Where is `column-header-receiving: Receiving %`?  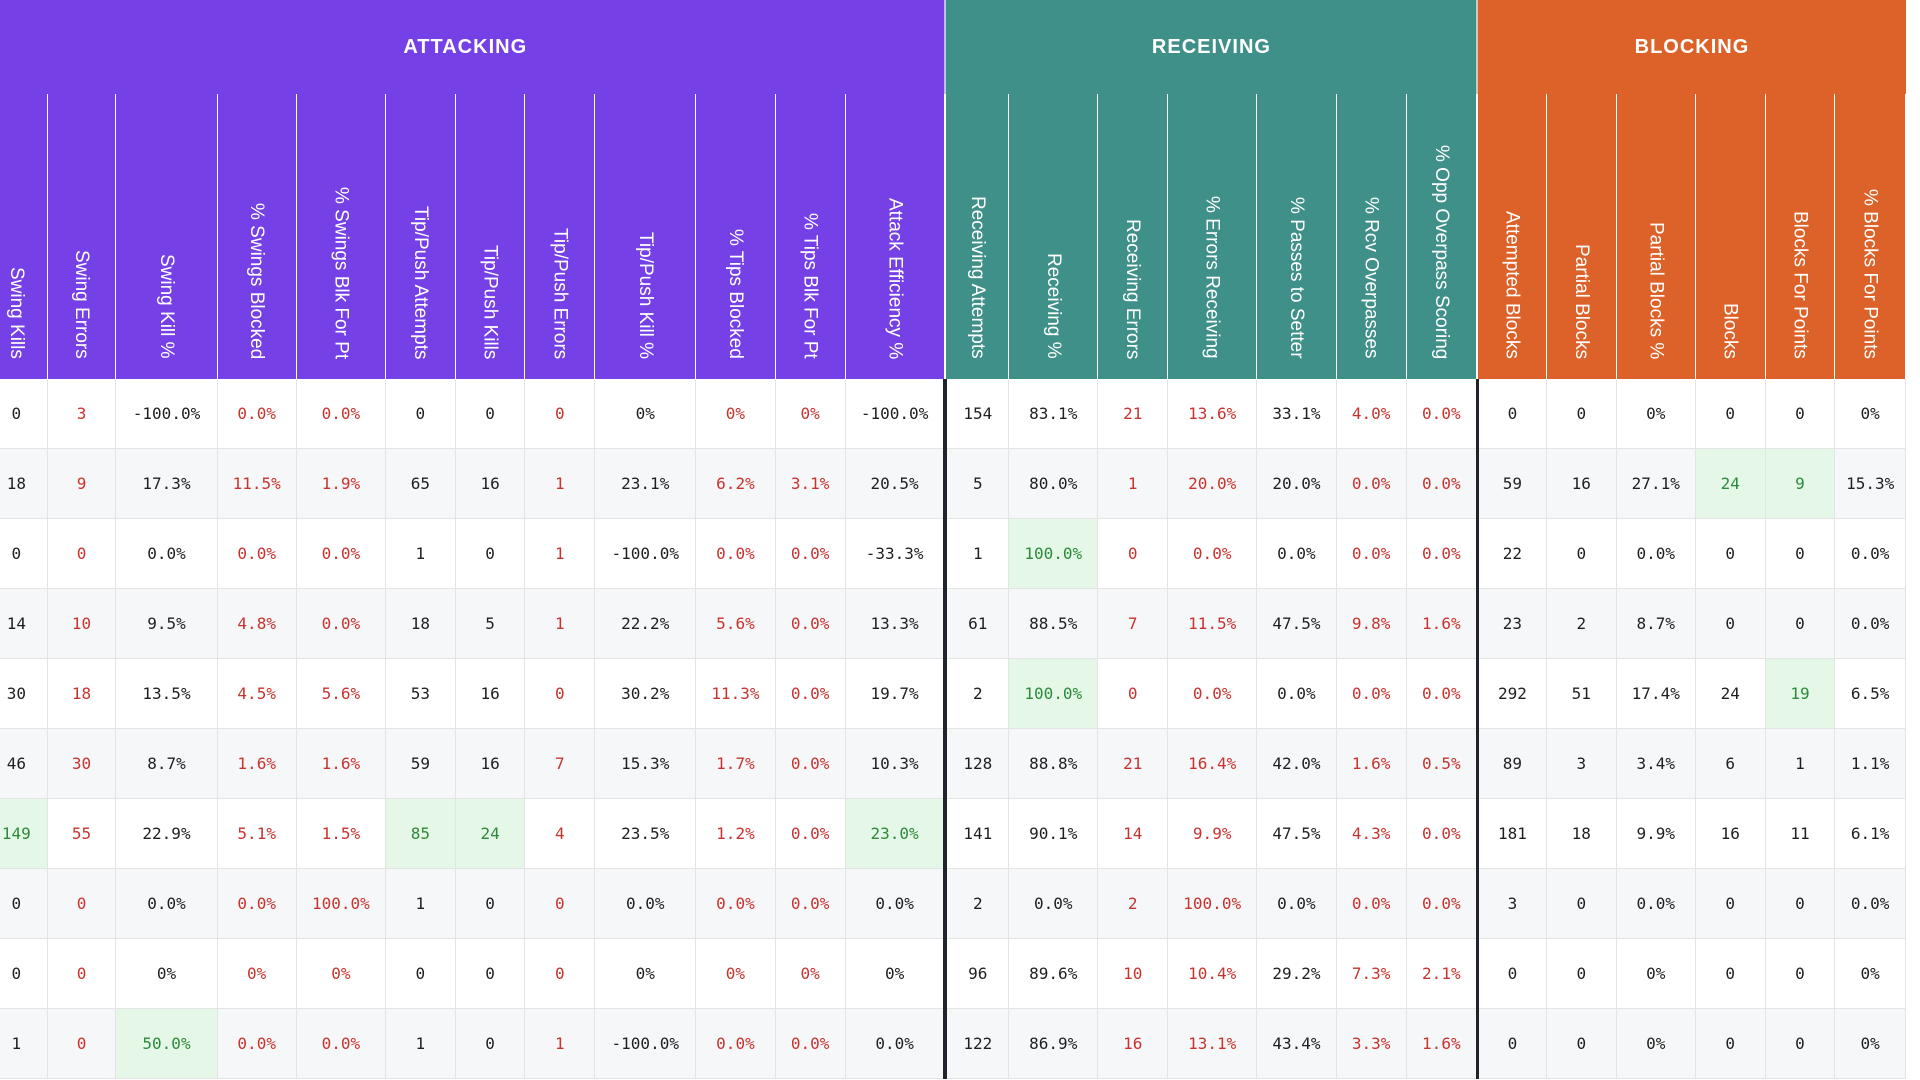 column-header-receiving: Receiving % is located at coordinates (1053, 236).